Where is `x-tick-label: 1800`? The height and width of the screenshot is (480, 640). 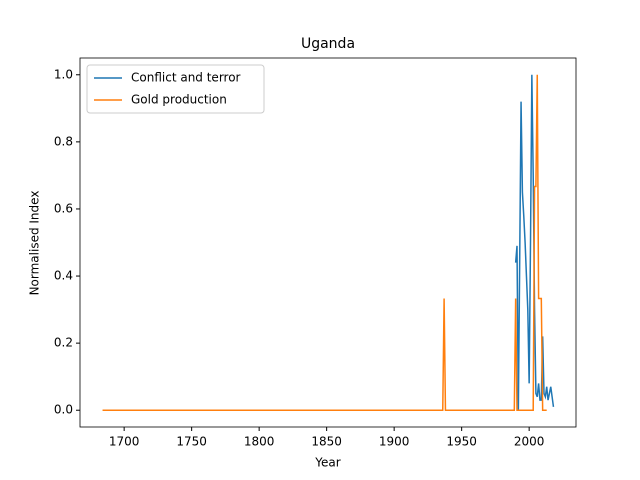
x-tick-label: 1800 is located at coordinates (259, 442).